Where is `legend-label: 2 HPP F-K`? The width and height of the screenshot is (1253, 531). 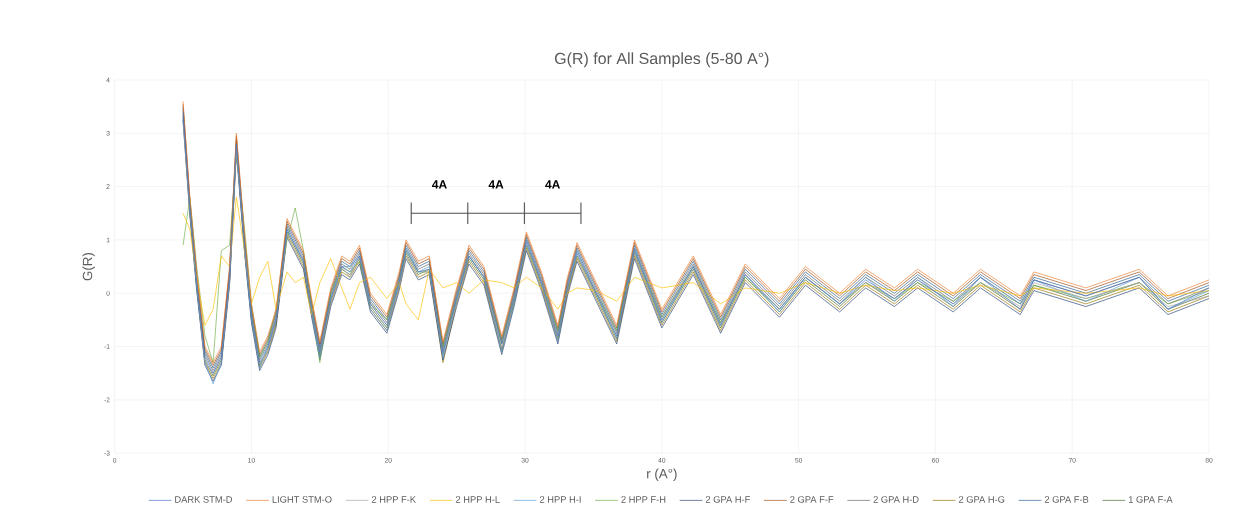 legend-label: 2 HPP F-K is located at coordinates (393, 499).